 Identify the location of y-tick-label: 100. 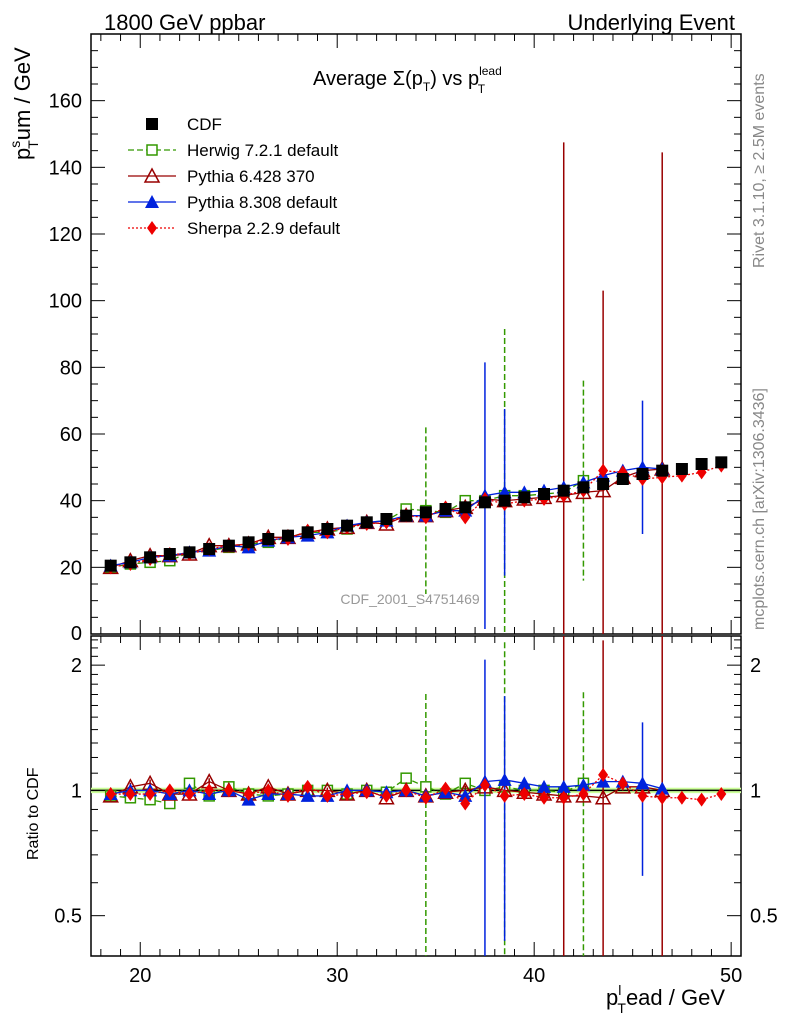
(65, 302).